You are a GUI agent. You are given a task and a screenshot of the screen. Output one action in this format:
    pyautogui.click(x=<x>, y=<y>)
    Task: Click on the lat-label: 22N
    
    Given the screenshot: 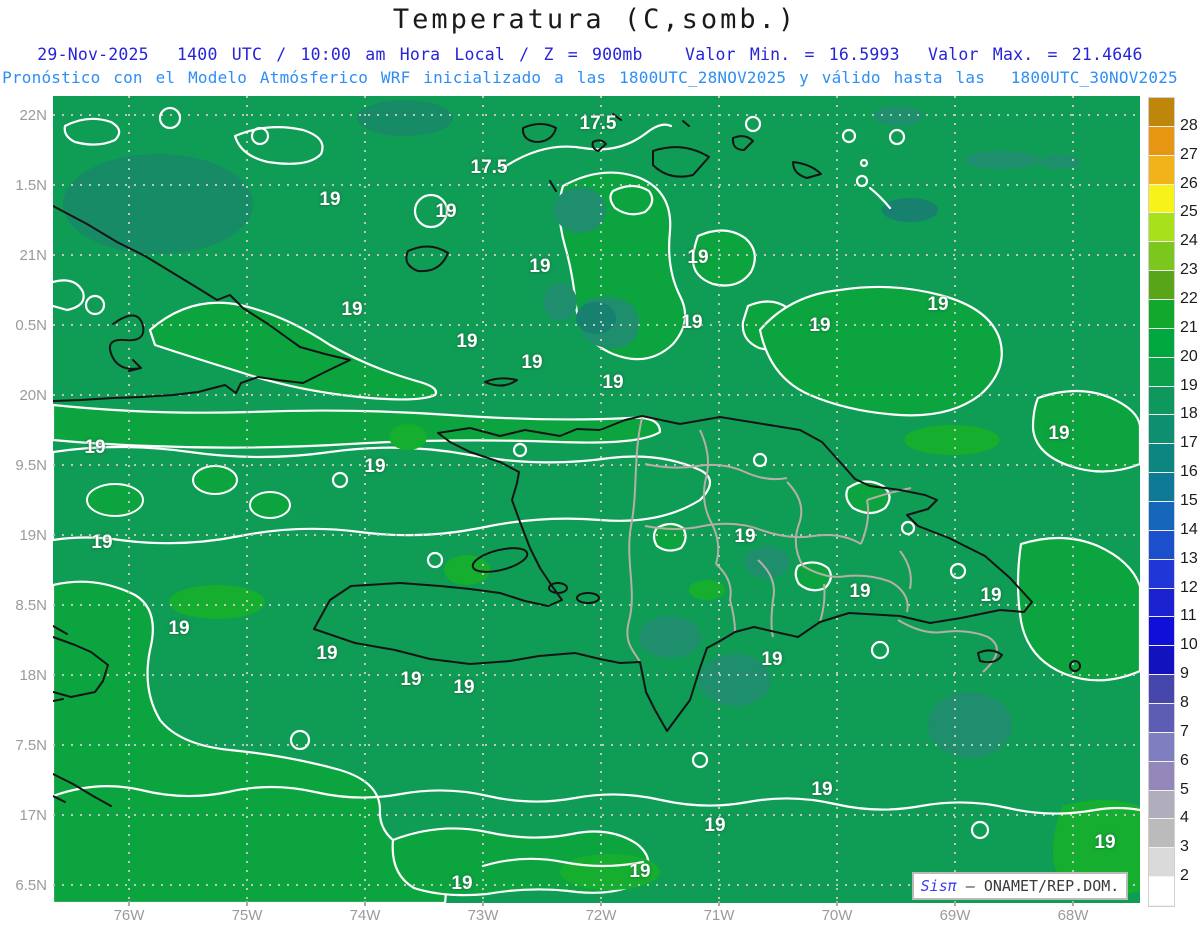 What is the action you would take?
    pyautogui.click(x=33, y=115)
    